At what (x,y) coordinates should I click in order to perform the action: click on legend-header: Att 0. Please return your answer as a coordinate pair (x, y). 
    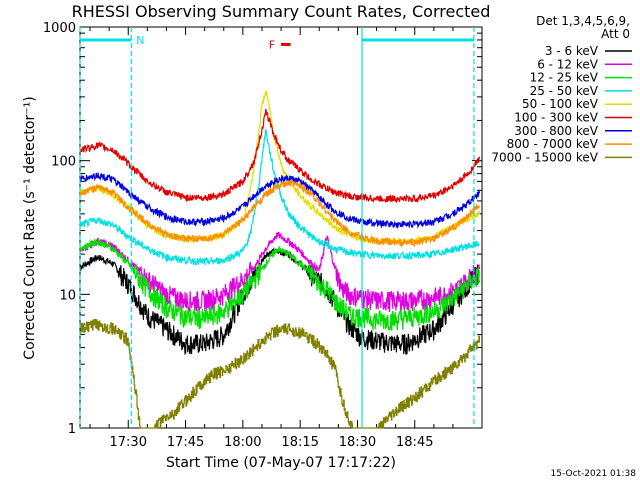
    Looking at the image, I should click on (615, 34).